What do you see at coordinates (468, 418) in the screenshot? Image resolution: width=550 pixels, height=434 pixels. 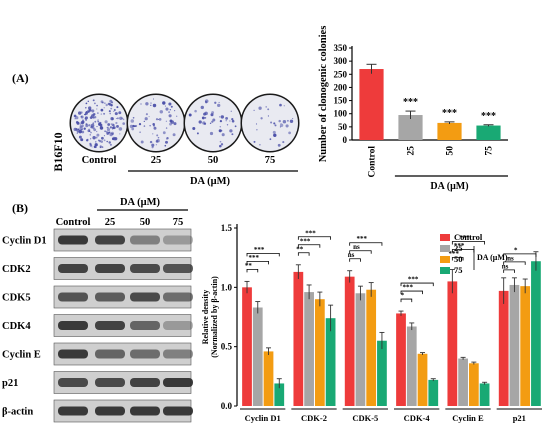 I see `density-x-tick-label: Cyclin E` at bounding box center [468, 418].